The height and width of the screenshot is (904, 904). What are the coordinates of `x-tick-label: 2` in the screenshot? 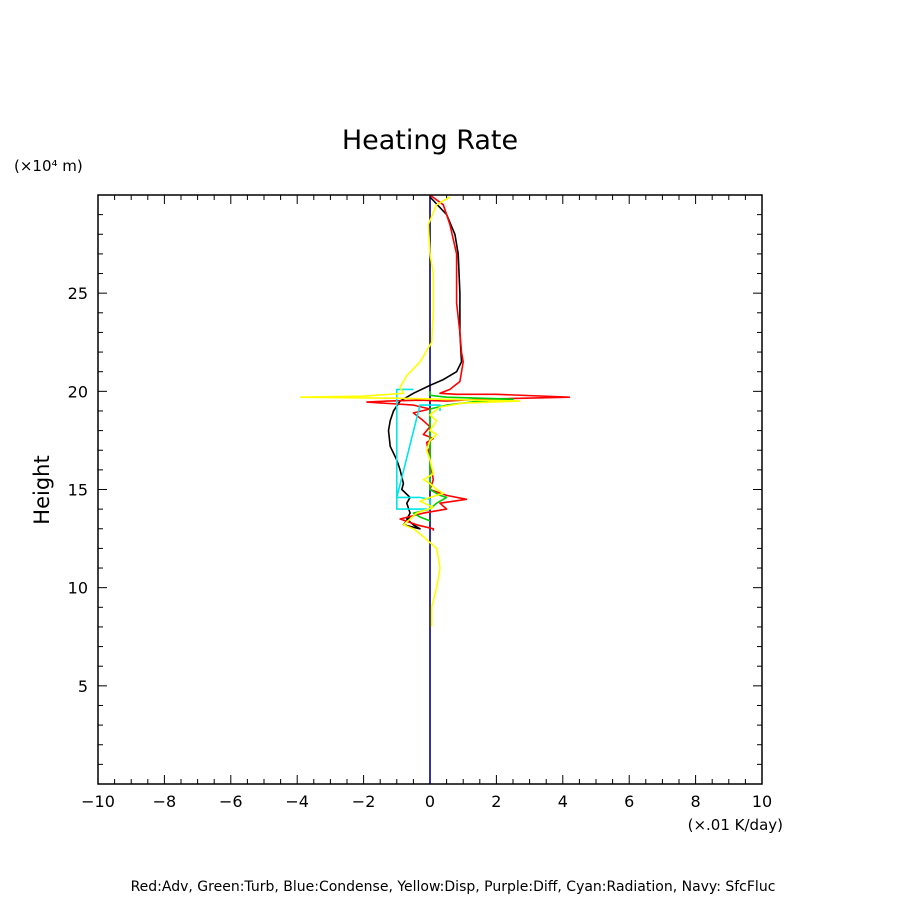 It's located at (496, 801).